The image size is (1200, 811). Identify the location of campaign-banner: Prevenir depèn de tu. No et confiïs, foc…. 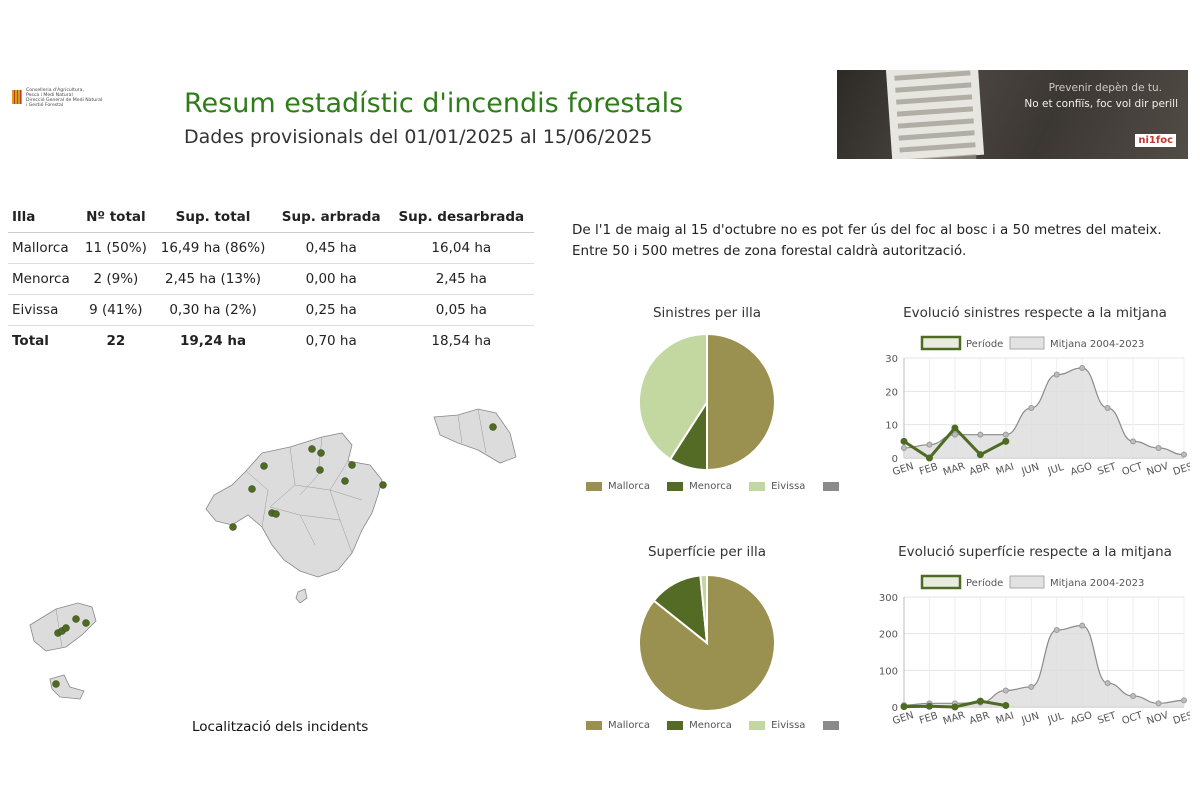
(1012, 114).